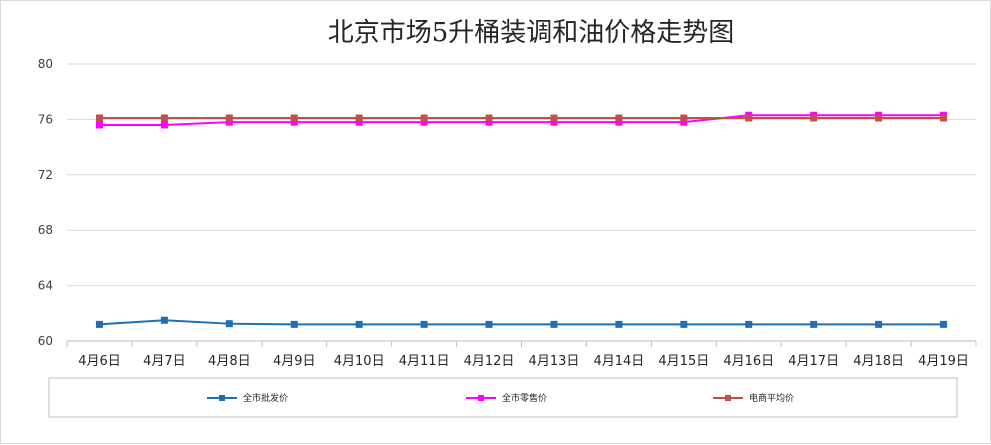 The image size is (991, 445). Describe the element at coordinates (943, 361) in the screenshot. I see `x-tick-label: 4月19日` at that location.